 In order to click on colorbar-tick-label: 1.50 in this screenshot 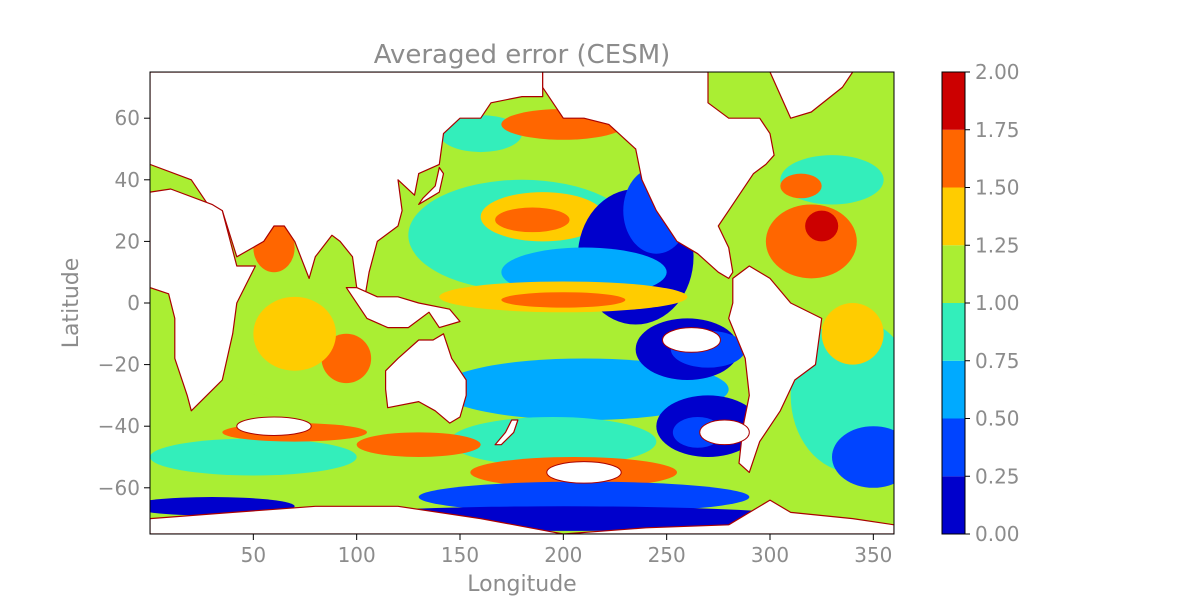, I will do `click(997, 188)`.